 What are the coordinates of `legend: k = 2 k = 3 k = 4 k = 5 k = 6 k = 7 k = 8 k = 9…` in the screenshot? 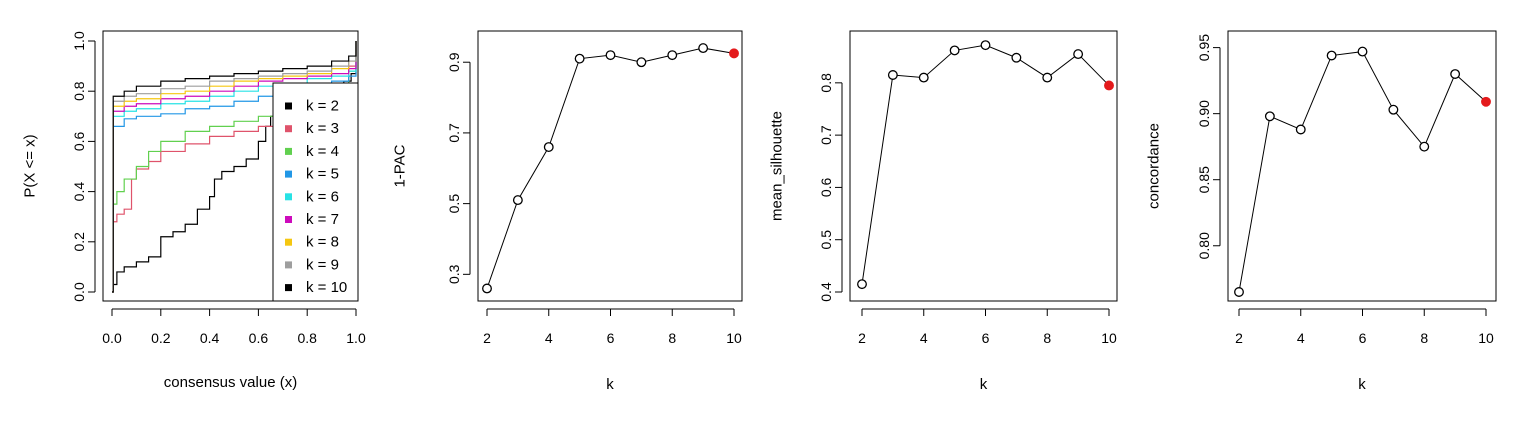 It's located at (315, 192).